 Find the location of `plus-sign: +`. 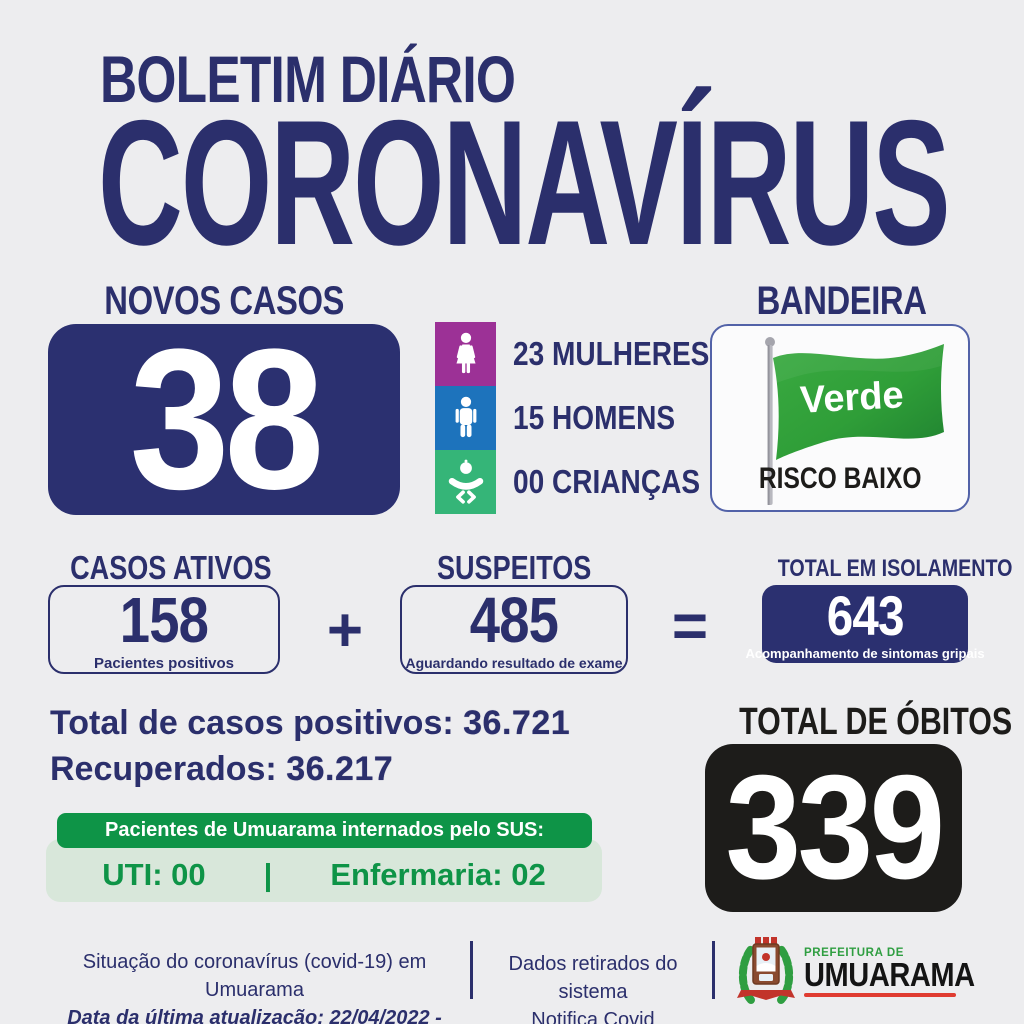

plus-sign: + is located at coordinates (345, 630).